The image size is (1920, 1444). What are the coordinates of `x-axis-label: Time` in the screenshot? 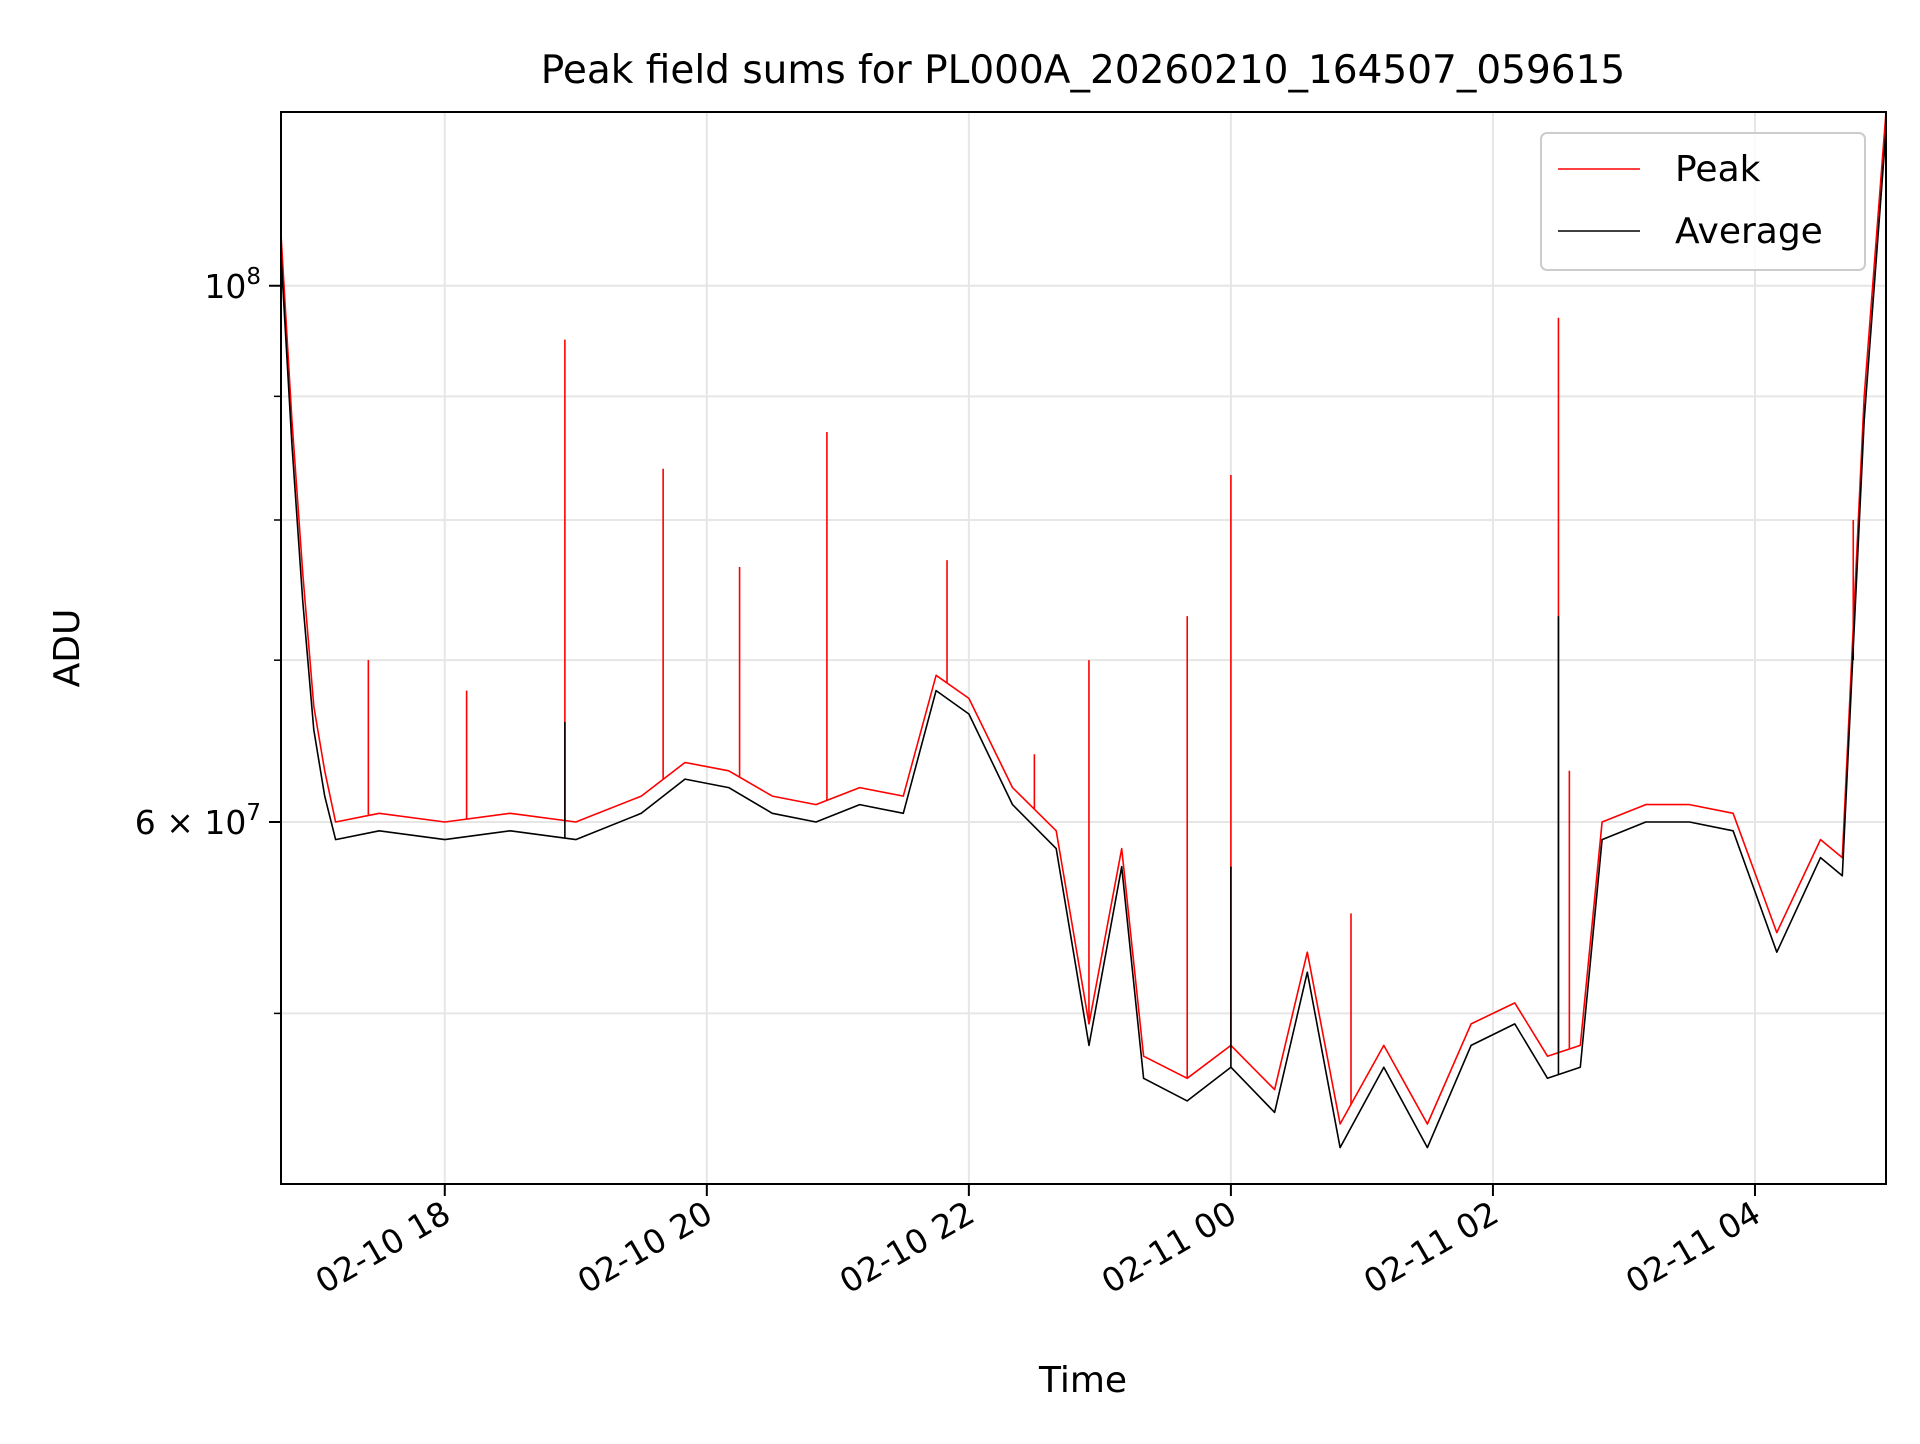 It's located at (1082, 1380).